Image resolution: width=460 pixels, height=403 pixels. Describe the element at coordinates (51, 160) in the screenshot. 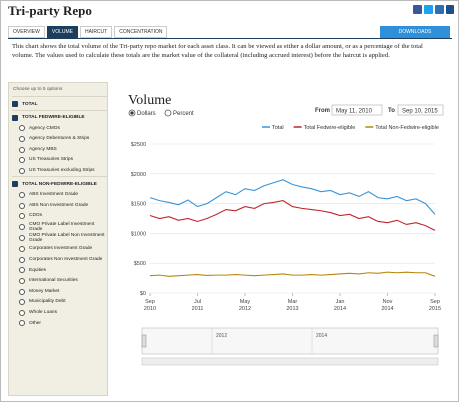

I see `option-label: US Treasuries Strips` at that location.